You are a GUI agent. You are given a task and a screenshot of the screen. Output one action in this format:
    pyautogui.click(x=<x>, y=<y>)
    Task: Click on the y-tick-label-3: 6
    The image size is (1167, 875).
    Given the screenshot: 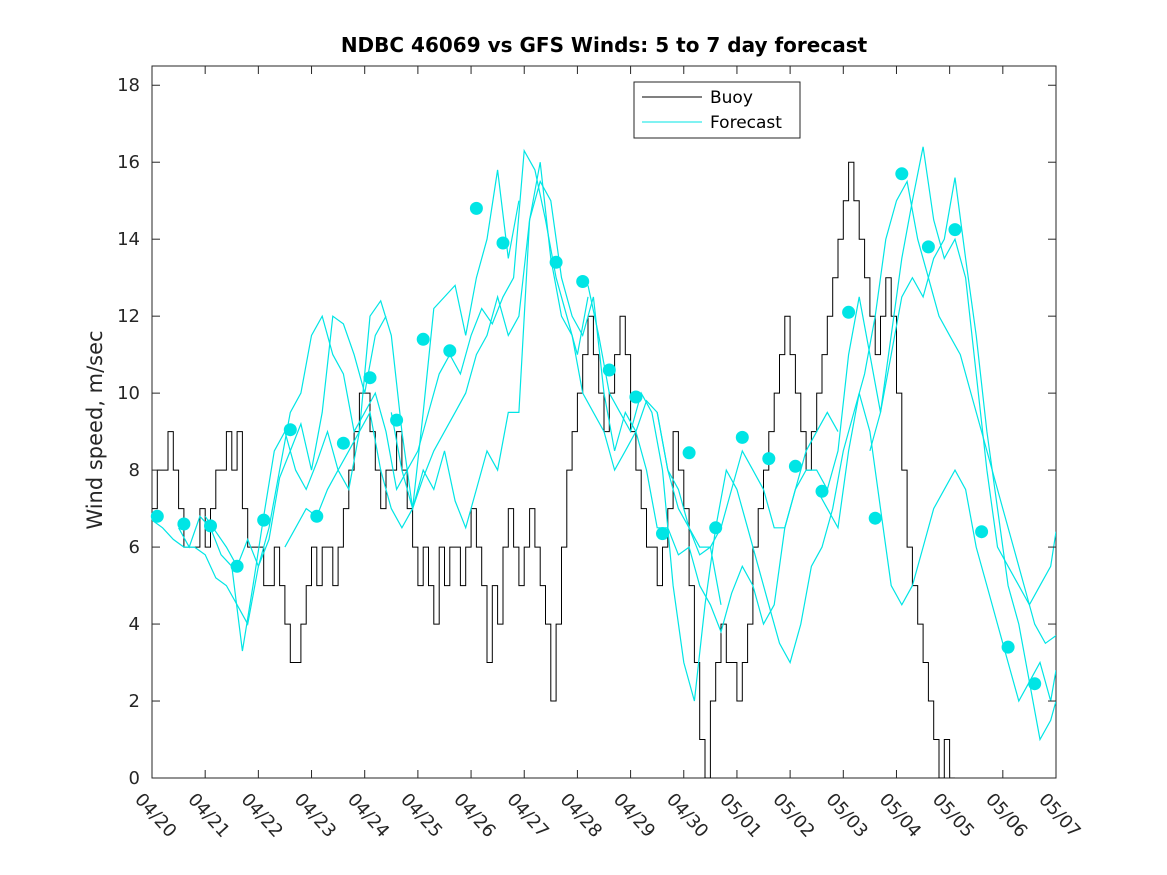 What is the action you would take?
    pyautogui.click(x=134, y=547)
    